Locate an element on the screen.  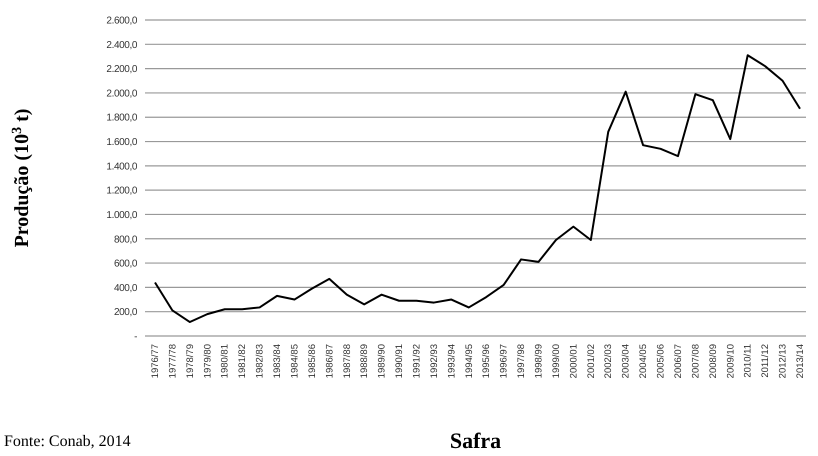
y-tick-label: 2.600,0 is located at coordinates (122, 21).